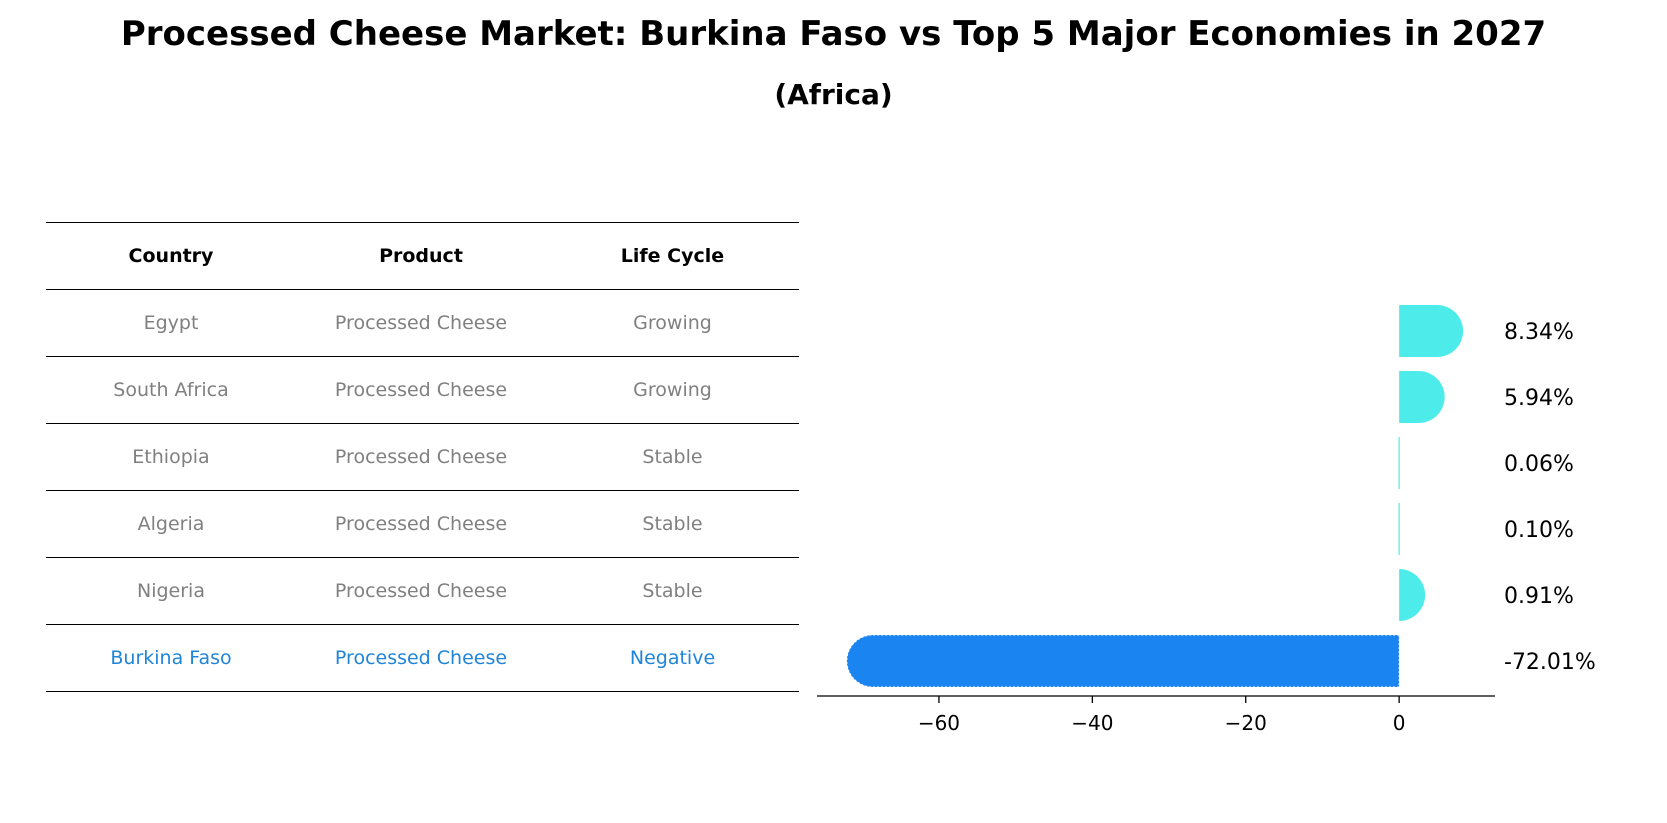 This screenshot has width=1667, height=823. What do you see at coordinates (1539, 332) in the screenshot?
I see `bar-value-label: 8.34%` at bounding box center [1539, 332].